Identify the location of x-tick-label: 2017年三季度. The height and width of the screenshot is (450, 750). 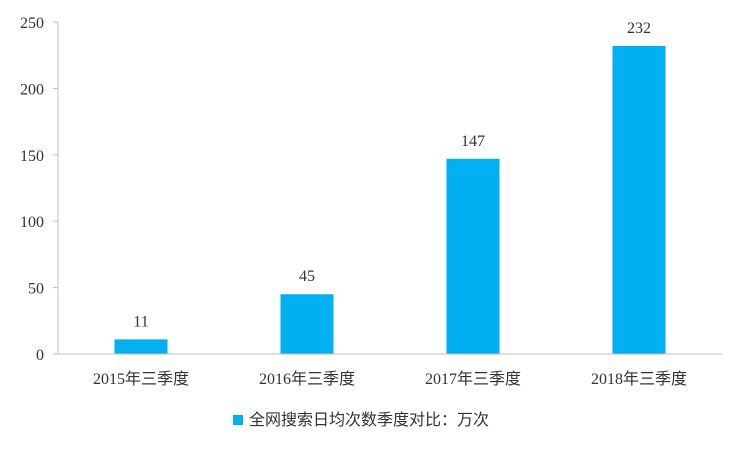
(473, 379).